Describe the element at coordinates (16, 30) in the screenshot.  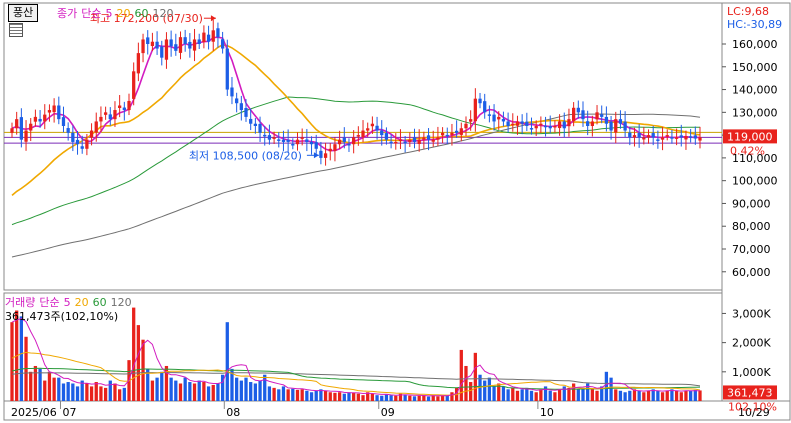
I see `calculator-icon` at that location.